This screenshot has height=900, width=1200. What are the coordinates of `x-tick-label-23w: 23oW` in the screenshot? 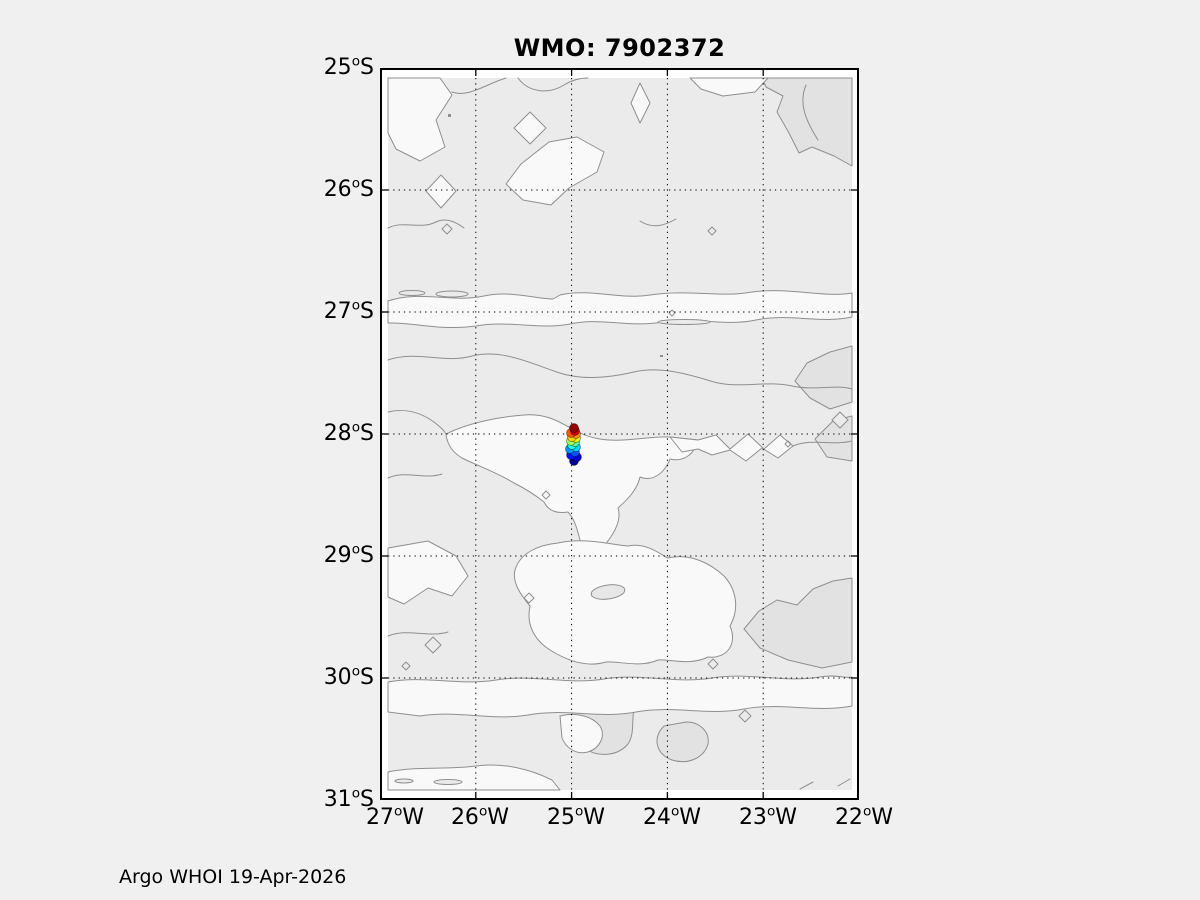 It's located at (768, 816).